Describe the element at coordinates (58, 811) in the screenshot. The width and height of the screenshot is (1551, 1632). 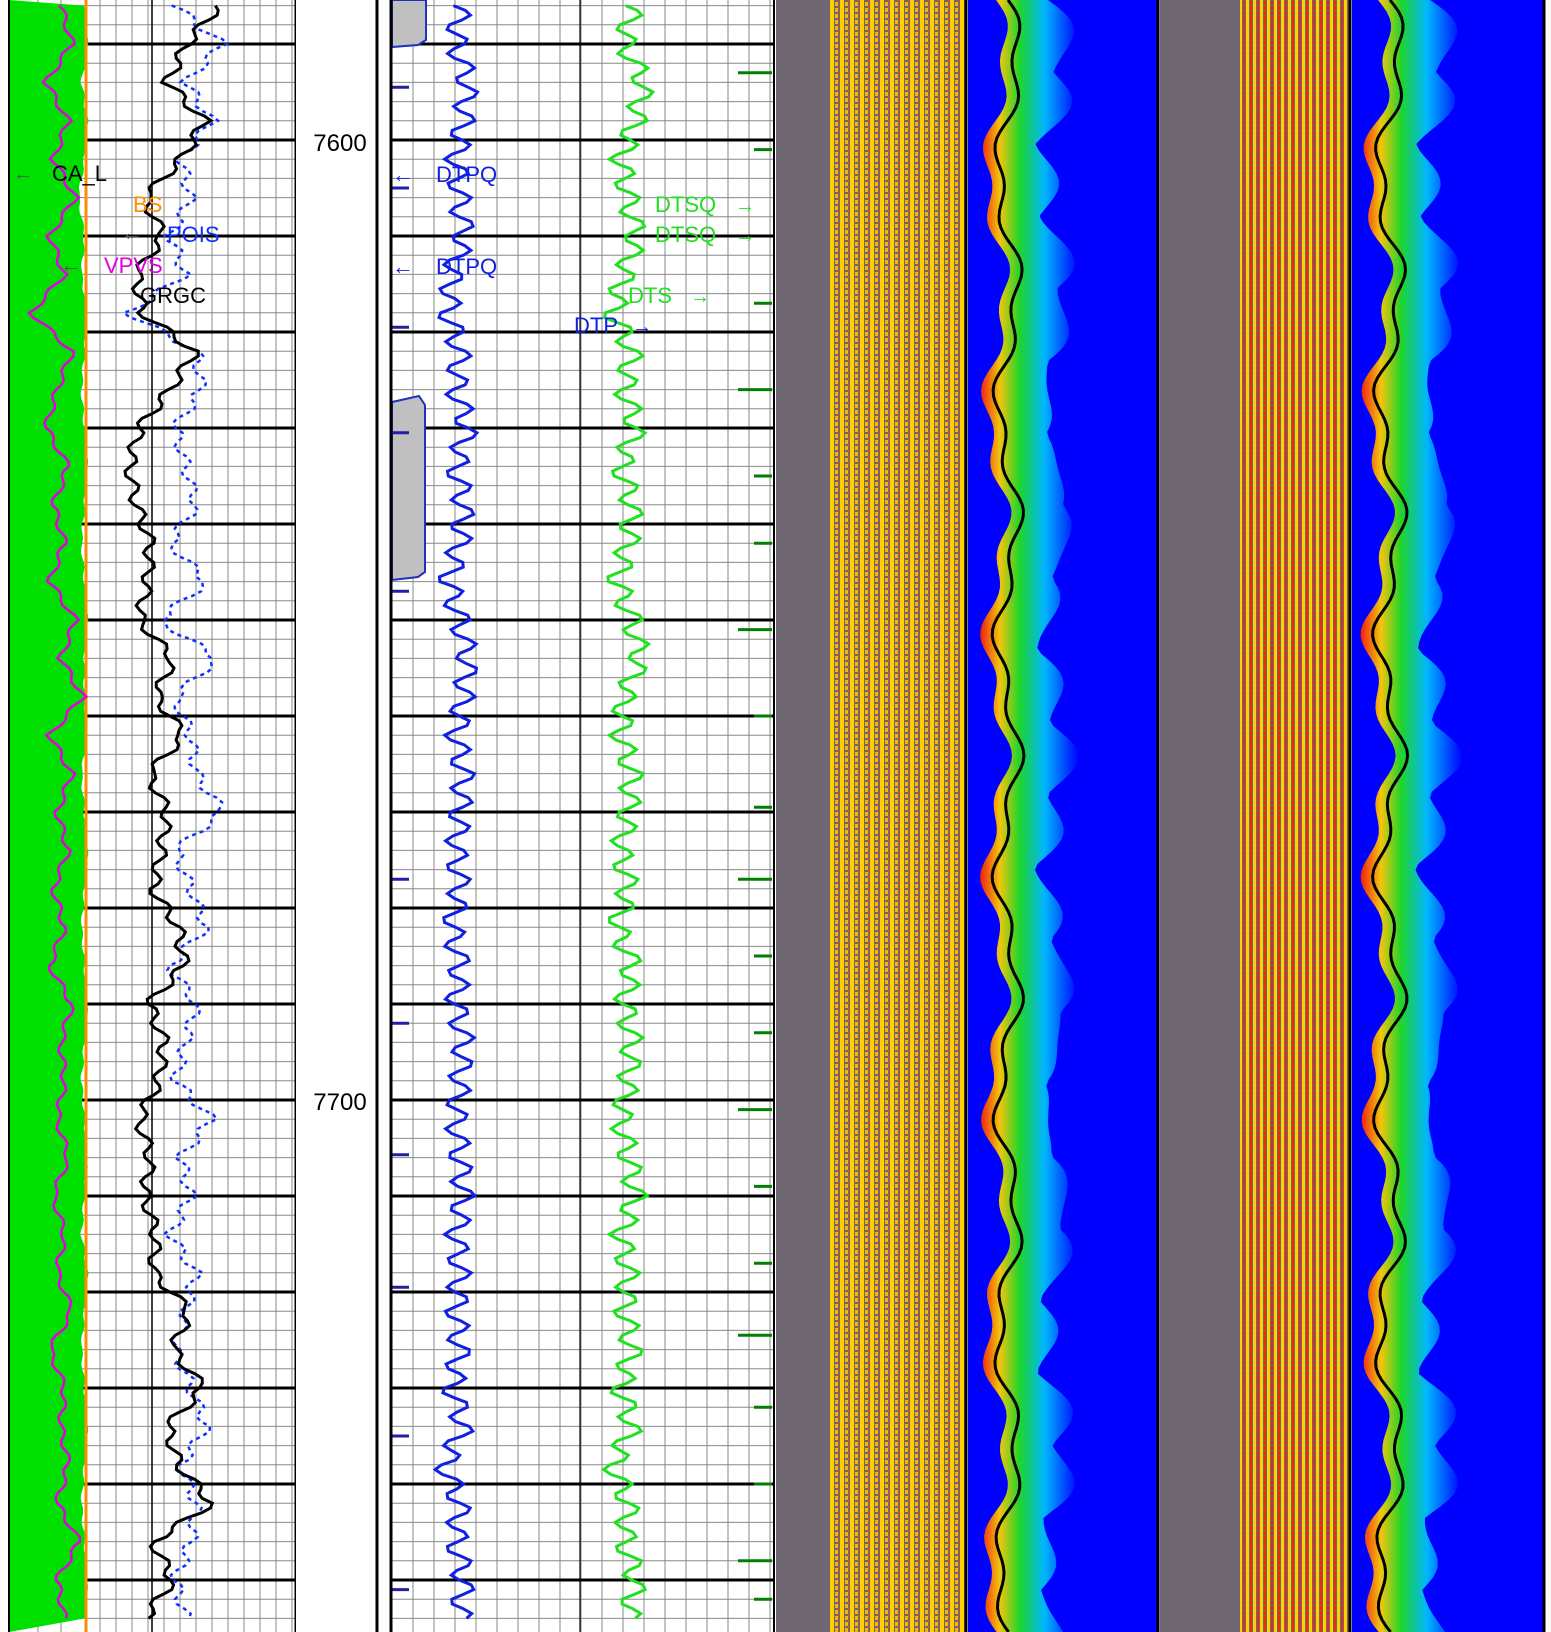
I see `vpvs-curve` at that location.